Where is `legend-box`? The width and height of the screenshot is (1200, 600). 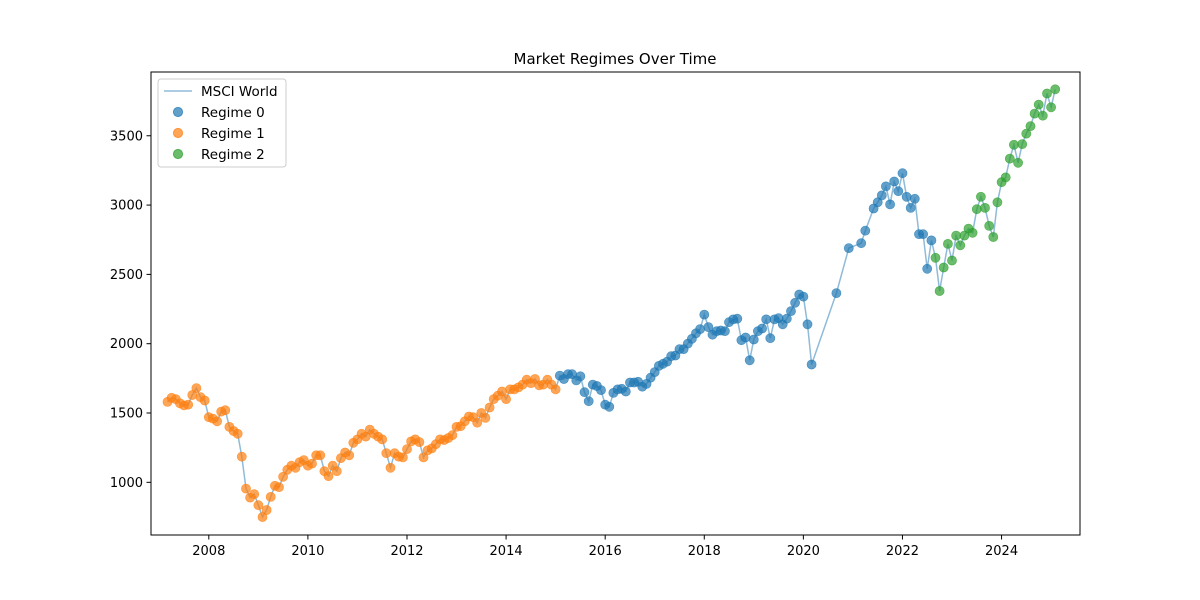
legend-box is located at coordinates (222, 123).